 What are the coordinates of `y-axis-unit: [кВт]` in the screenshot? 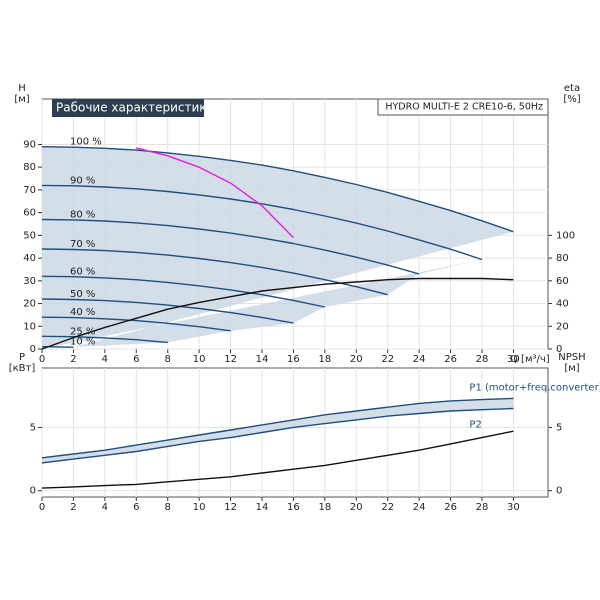 It's located at (22, 368).